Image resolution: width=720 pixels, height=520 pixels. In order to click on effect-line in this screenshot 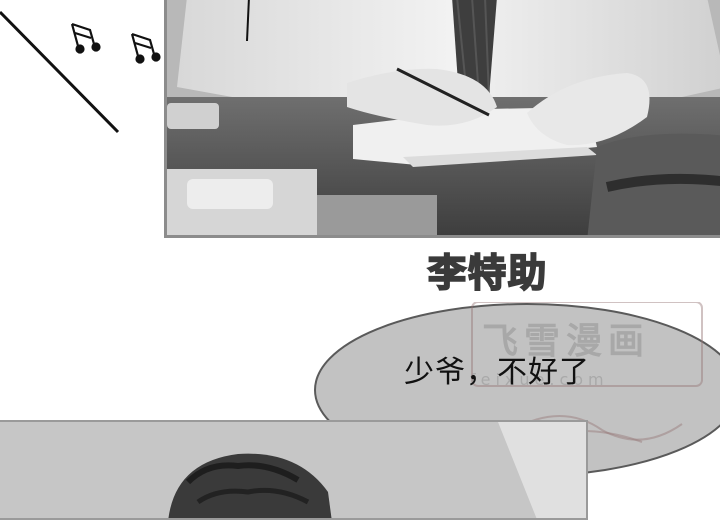, I will do `click(60, 72)`.